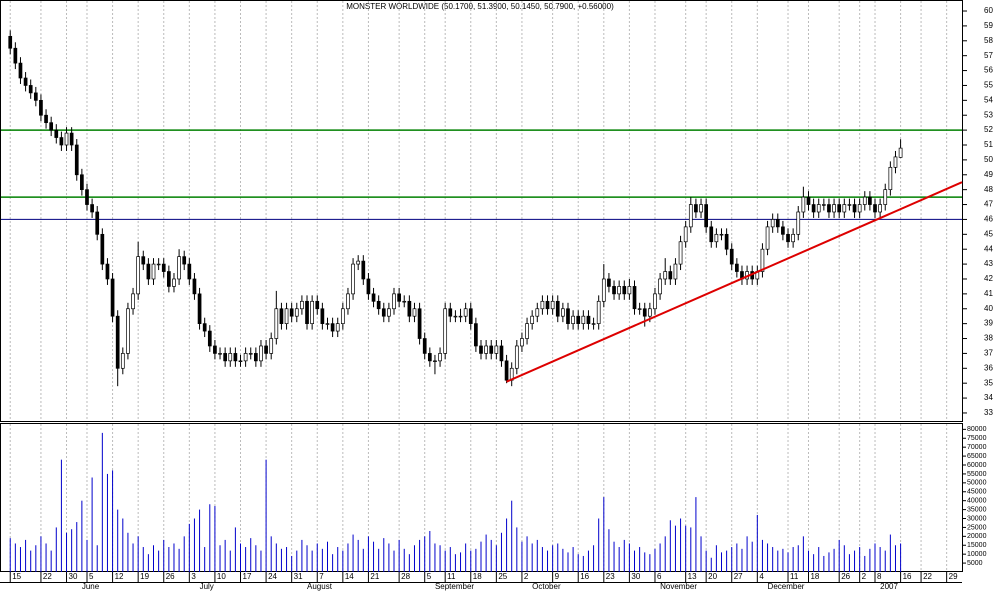  What do you see at coordinates (451, 576) in the screenshot?
I see `x-tick-label: 11` at bounding box center [451, 576].